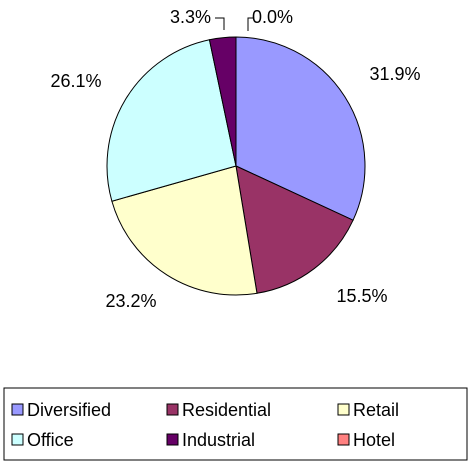 This screenshot has height=465, width=471. What do you see at coordinates (394, 74) in the screenshot?
I see `data-label: 31.9%` at bounding box center [394, 74].